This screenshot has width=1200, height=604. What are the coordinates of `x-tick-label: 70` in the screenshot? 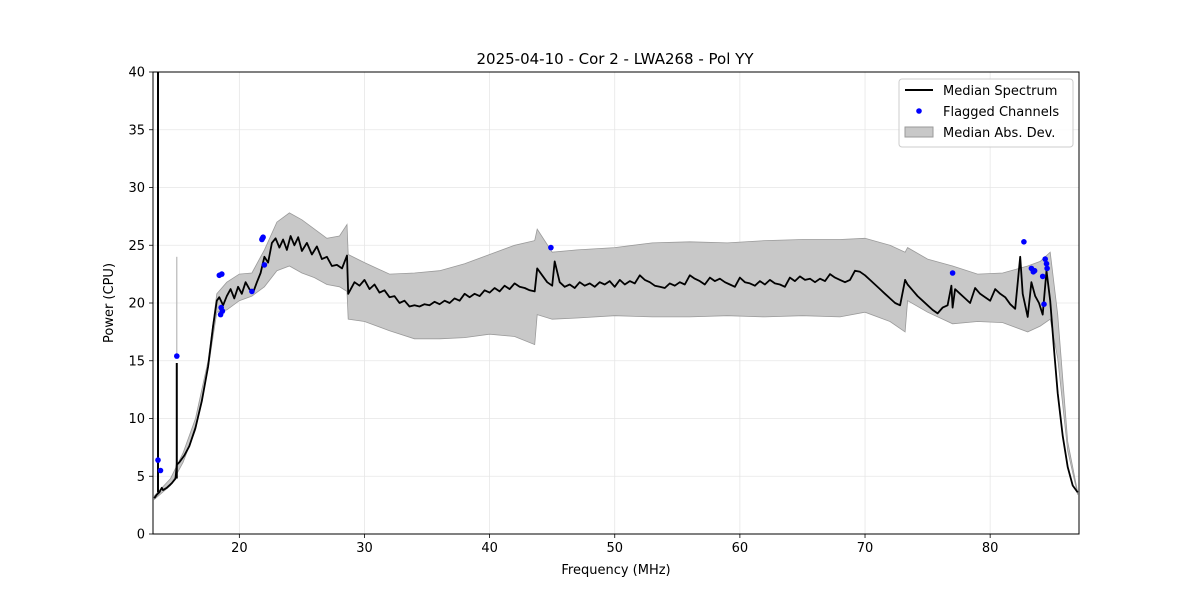 It's located at (865, 548).